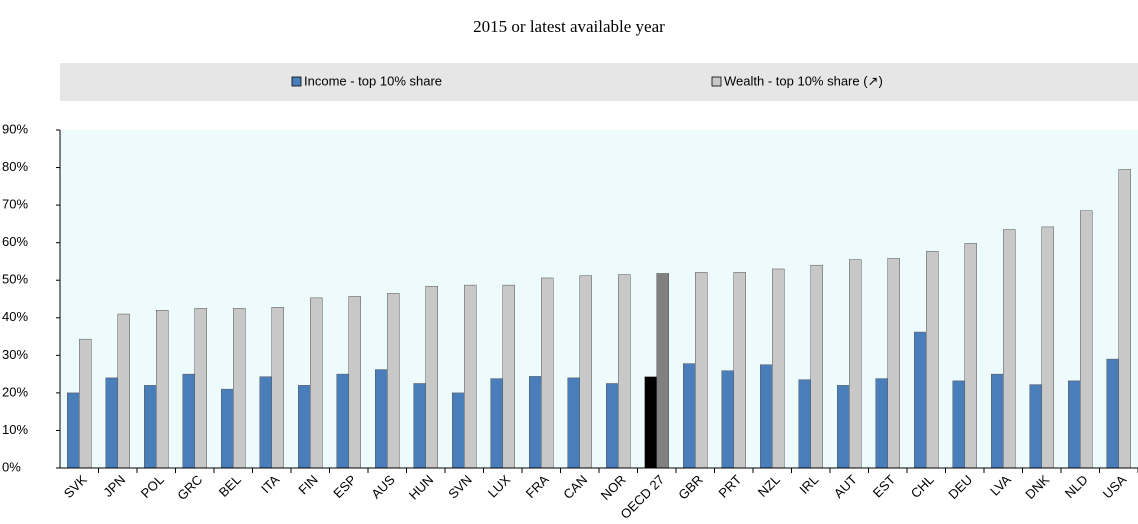 This screenshot has height=524, width=1138. Describe the element at coordinates (75, 486) in the screenshot. I see `x-tick-label: SVK` at that location.